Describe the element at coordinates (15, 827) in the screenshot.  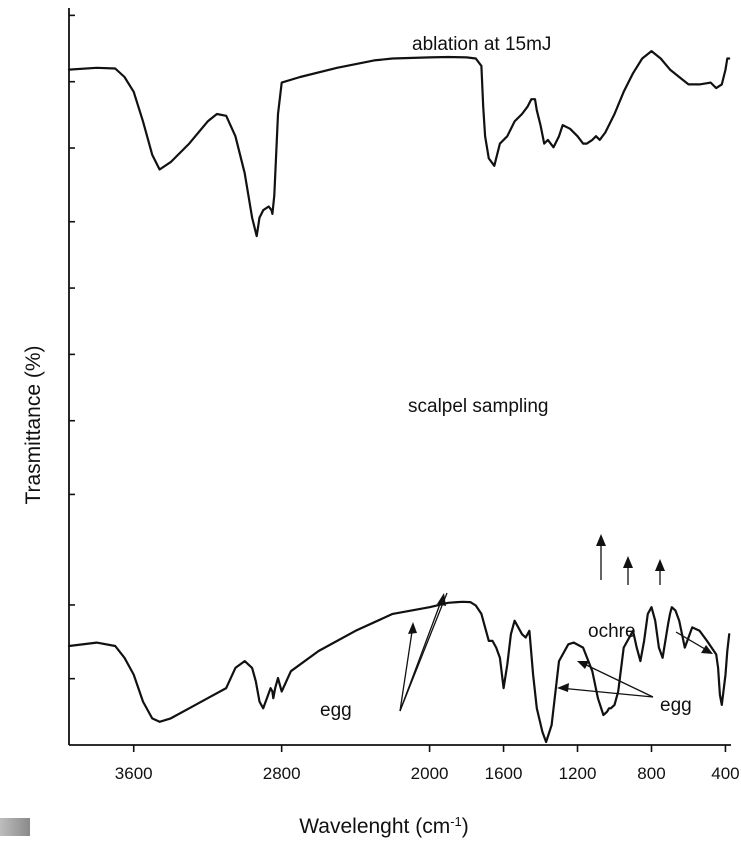
I see `scan-corner-artifact` at that location.